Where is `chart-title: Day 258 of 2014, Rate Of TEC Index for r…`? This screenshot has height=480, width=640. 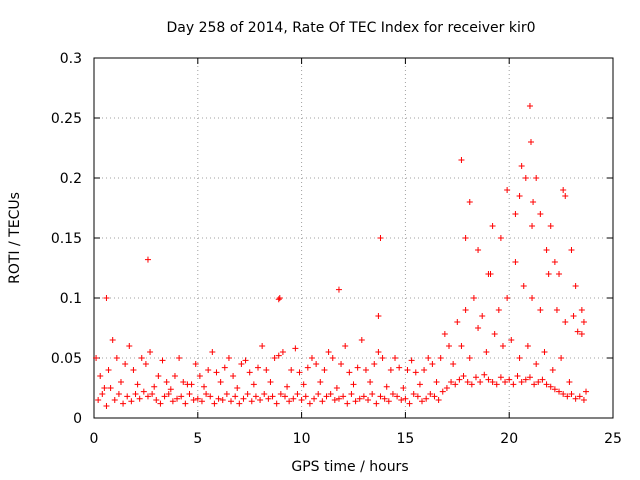 chart-title: Day 258 of 2014, Rate Of TEC Index for r… is located at coordinates (350, 28).